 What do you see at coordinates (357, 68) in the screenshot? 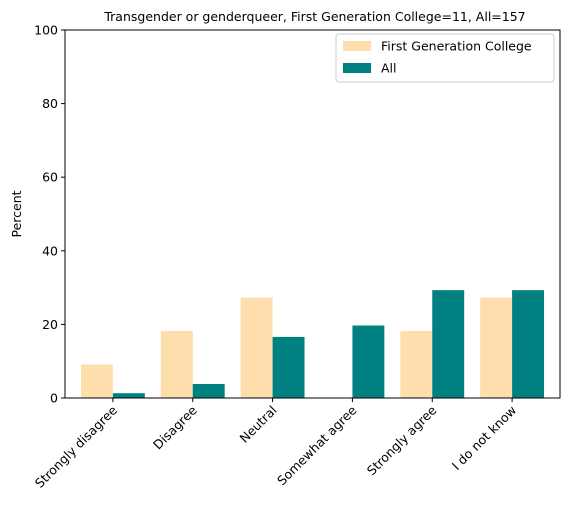
I see `legend-swatch-all` at bounding box center [357, 68].